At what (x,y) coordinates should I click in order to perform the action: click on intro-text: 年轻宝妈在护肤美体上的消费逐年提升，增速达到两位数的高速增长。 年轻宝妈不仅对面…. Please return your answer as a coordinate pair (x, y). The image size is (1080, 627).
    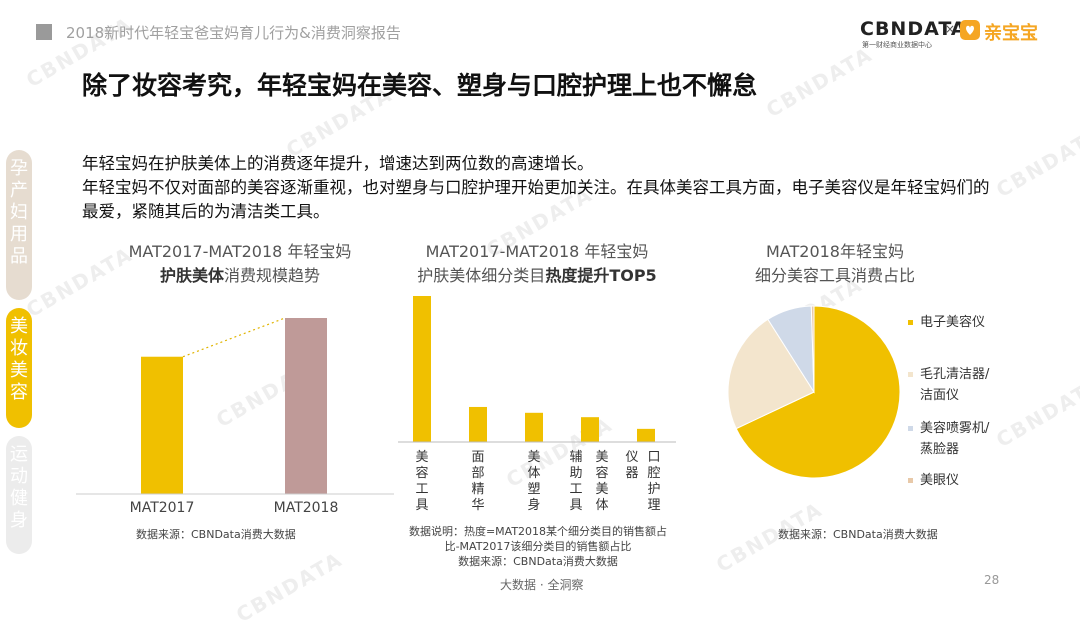
    Looking at the image, I should click on (542, 188).